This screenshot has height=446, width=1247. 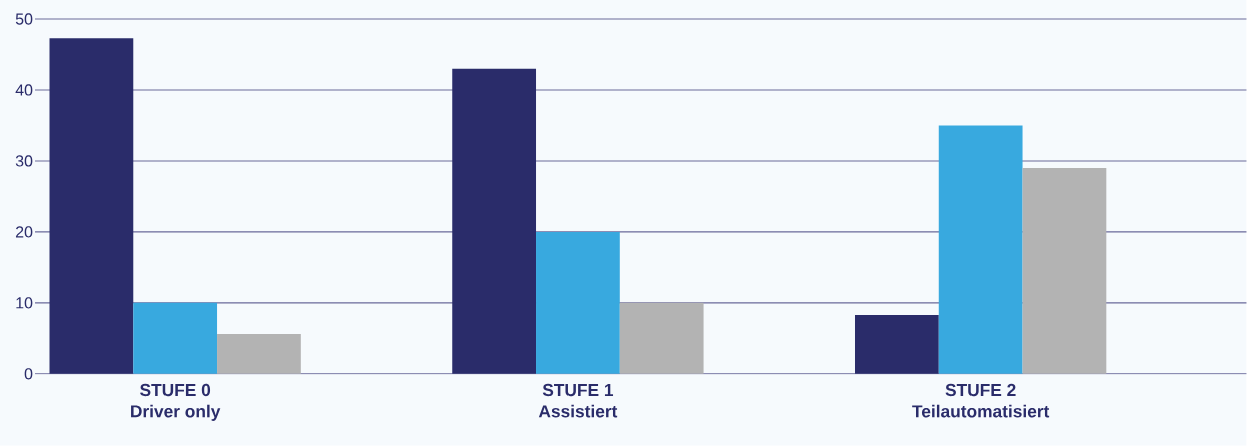 What do you see at coordinates (28, 374) in the screenshot?
I see `y-tick-label: 0` at bounding box center [28, 374].